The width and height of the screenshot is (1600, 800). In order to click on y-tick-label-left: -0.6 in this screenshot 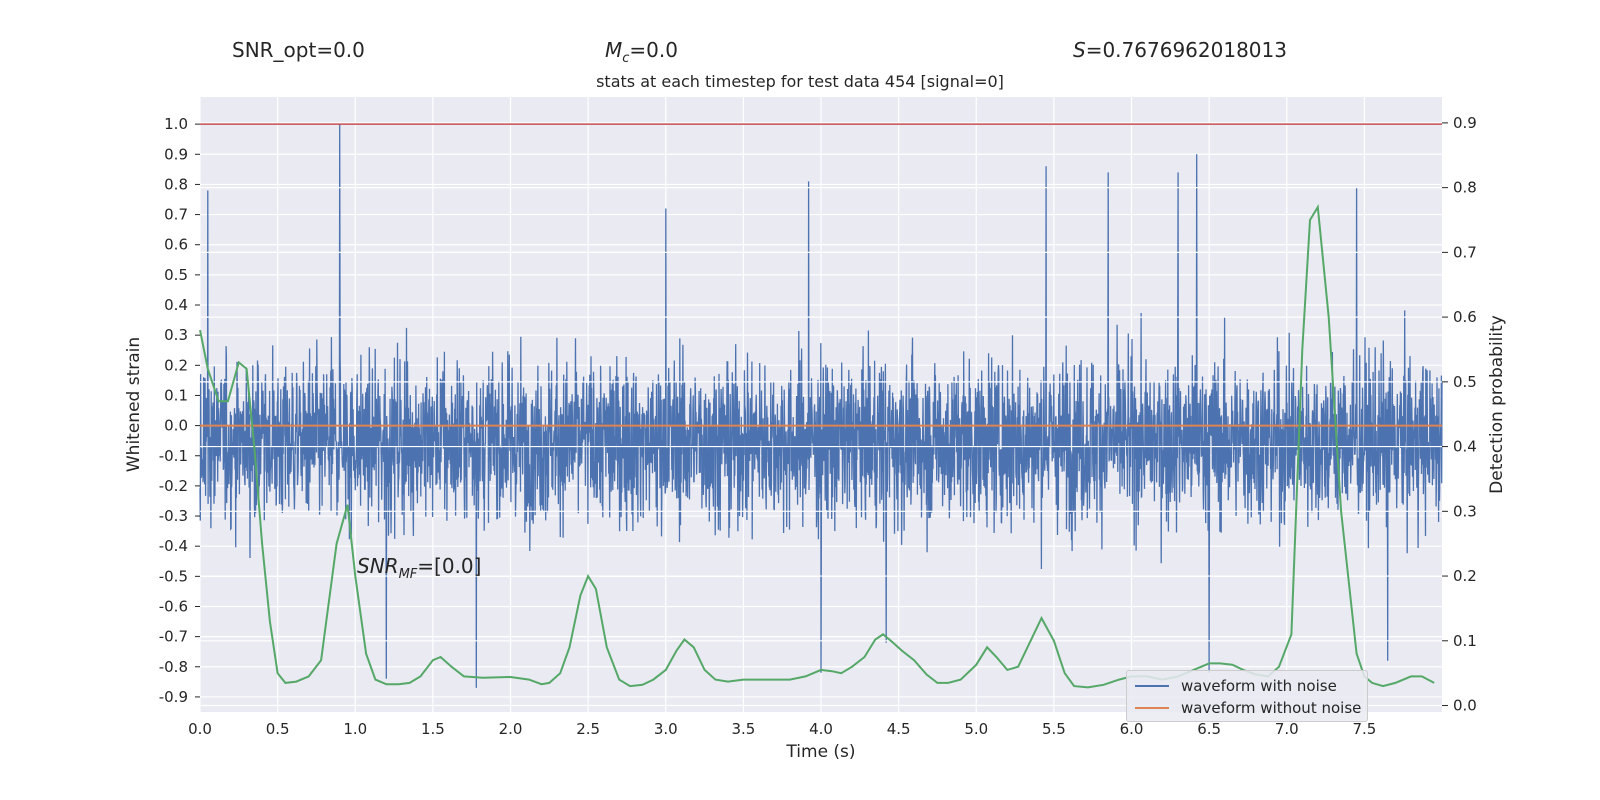, I will do `click(173, 606)`.